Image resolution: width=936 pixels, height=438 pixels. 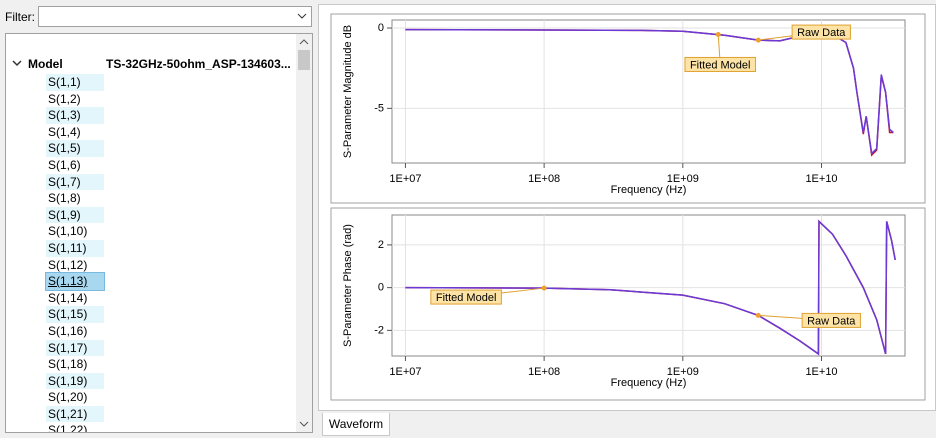 What do you see at coordinates (348, 285) in the screenshot?
I see `y-axis-title: S-Parameter Phase (rad)` at bounding box center [348, 285].